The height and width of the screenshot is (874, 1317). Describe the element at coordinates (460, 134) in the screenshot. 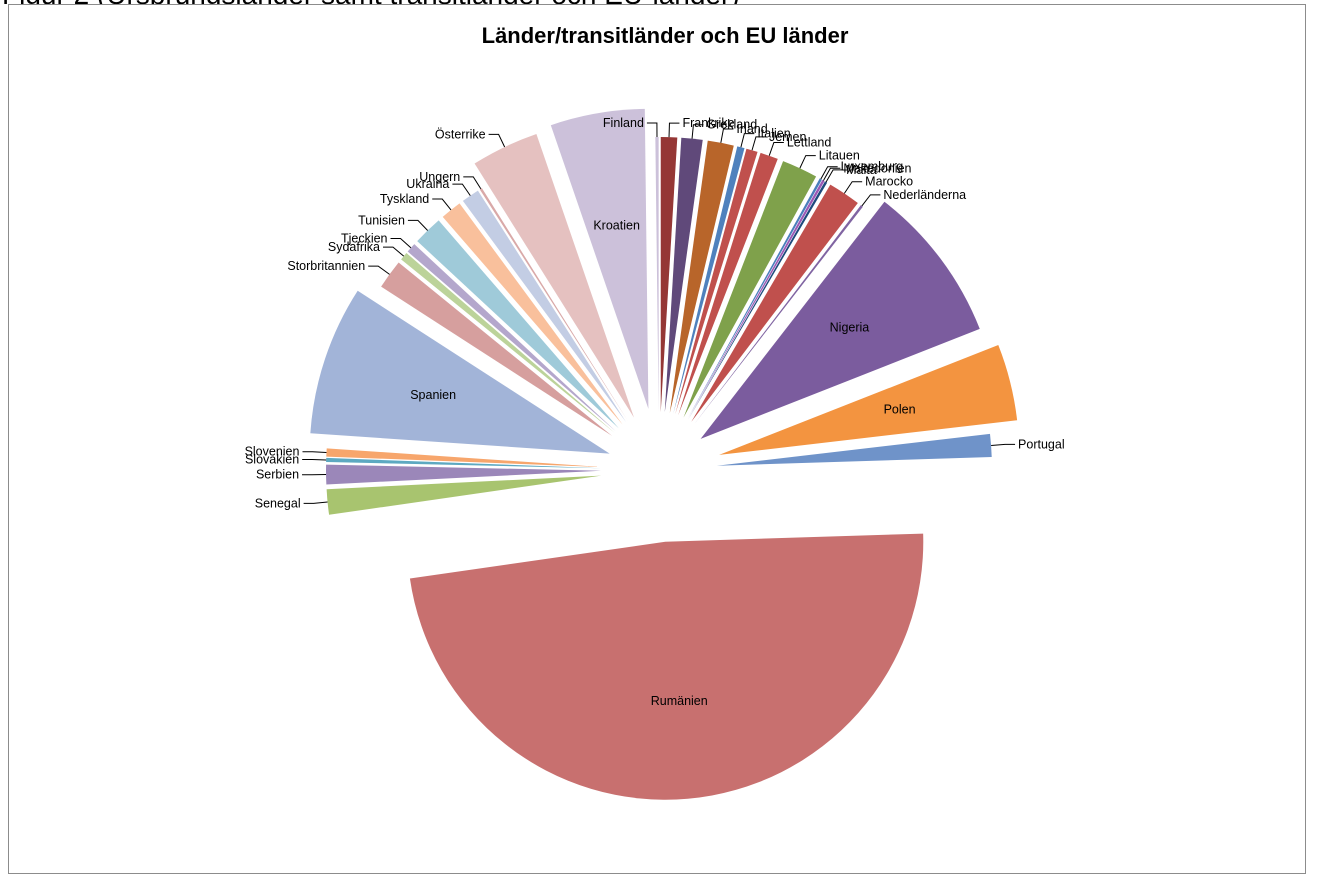

I see `slice-label-osterrike: Österrike` at that location.